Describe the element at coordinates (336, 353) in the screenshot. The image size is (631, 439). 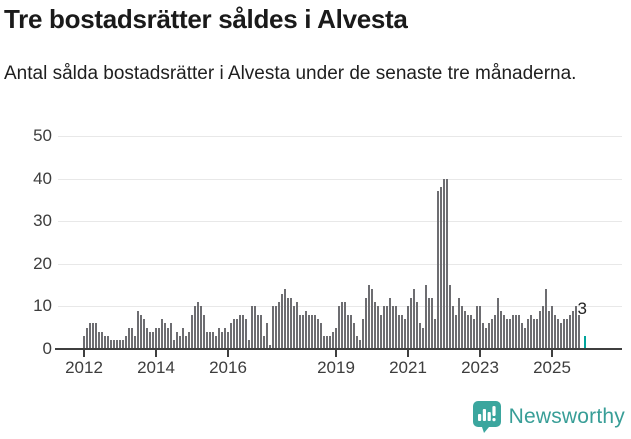
I see `x-tick-2019` at that location.